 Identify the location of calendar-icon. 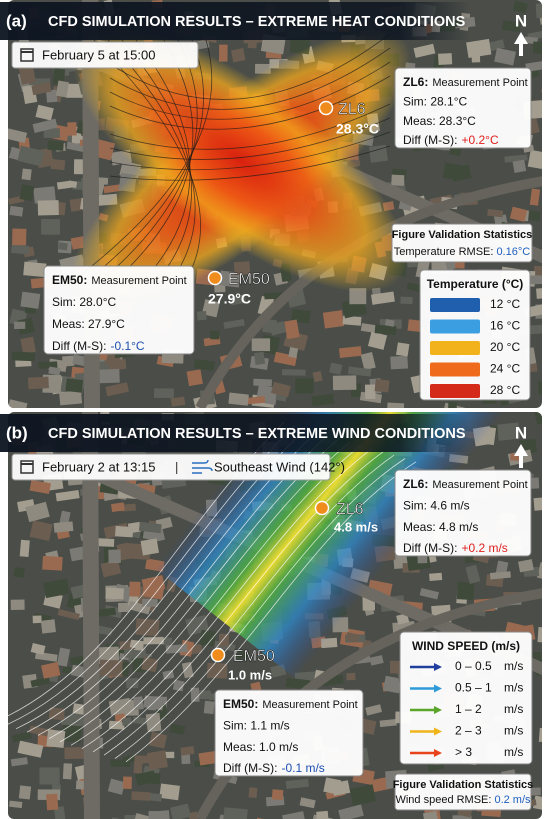
(27, 467).